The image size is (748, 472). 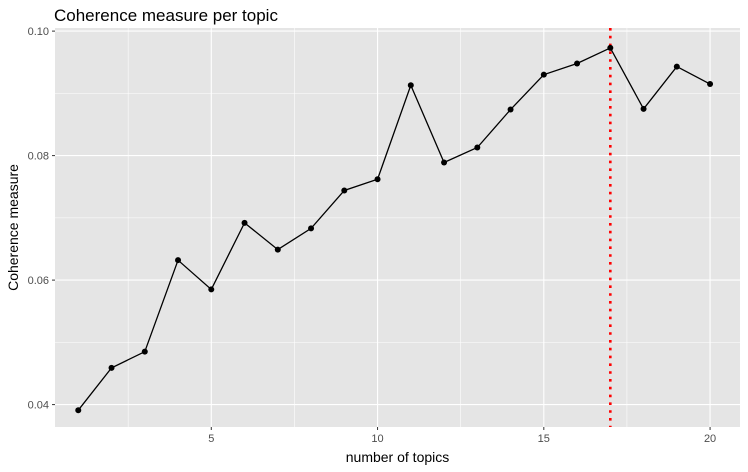 I want to click on chart-title: Coherence measure per topic, so click(x=166, y=15).